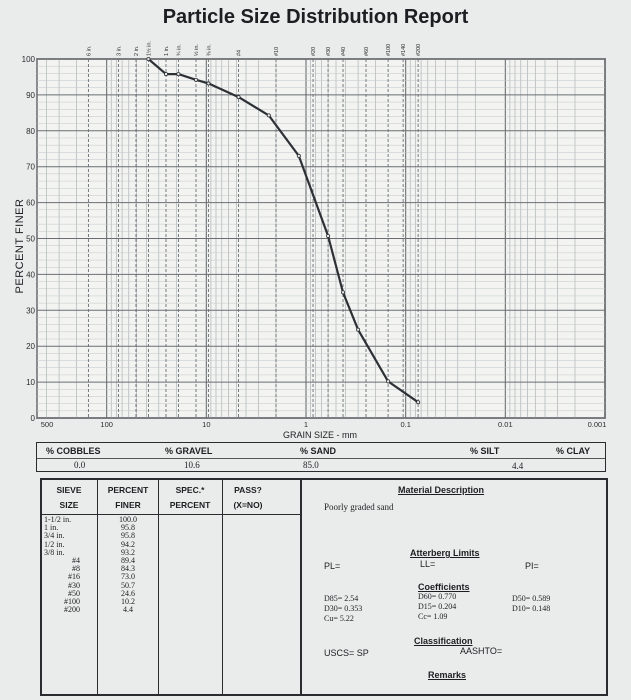 This screenshot has height=700, width=631. I want to click on summary-silt-header: % SILT, so click(485, 451).